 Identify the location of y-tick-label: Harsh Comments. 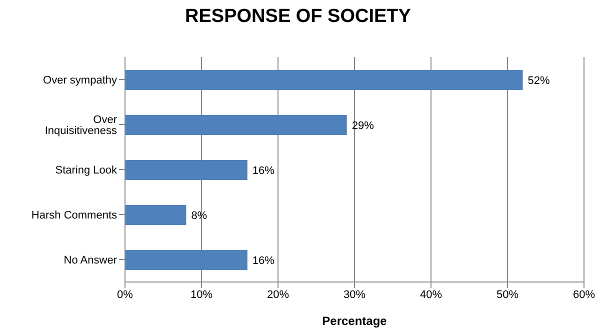
(74, 215).